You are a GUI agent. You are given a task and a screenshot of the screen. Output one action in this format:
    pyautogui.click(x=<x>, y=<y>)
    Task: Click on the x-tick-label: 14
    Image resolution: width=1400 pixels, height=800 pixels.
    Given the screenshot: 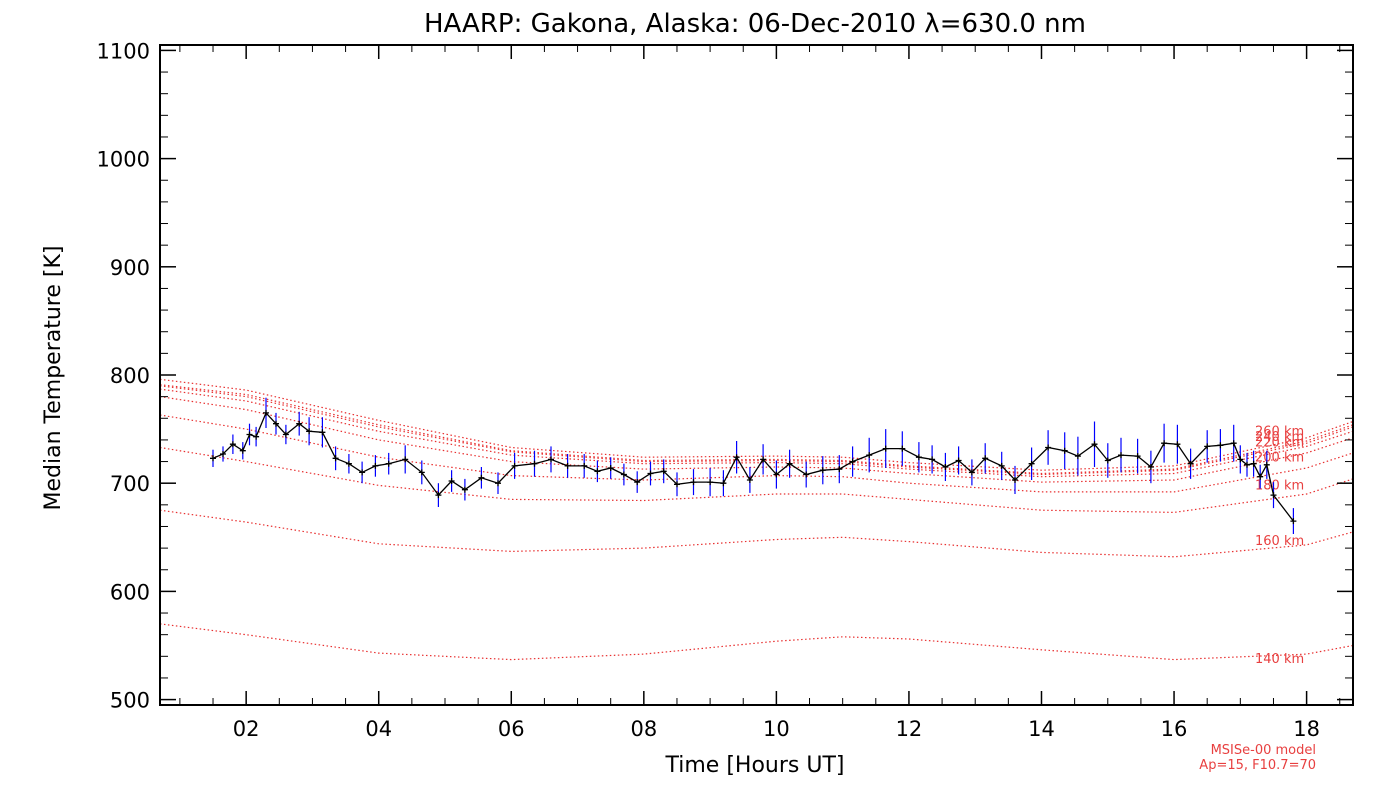 What is the action you would take?
    pyautogui.click(x=1041, y=729)
    